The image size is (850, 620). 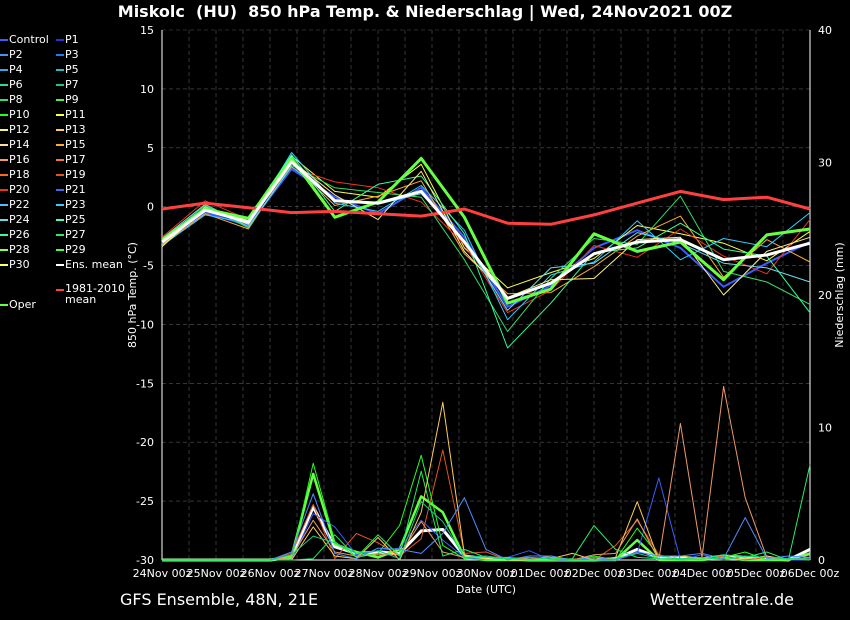 What do you see at coordinates (15, 205) in the screenshot?
I see `legend-item: P22` at bounding box center [15, 205].